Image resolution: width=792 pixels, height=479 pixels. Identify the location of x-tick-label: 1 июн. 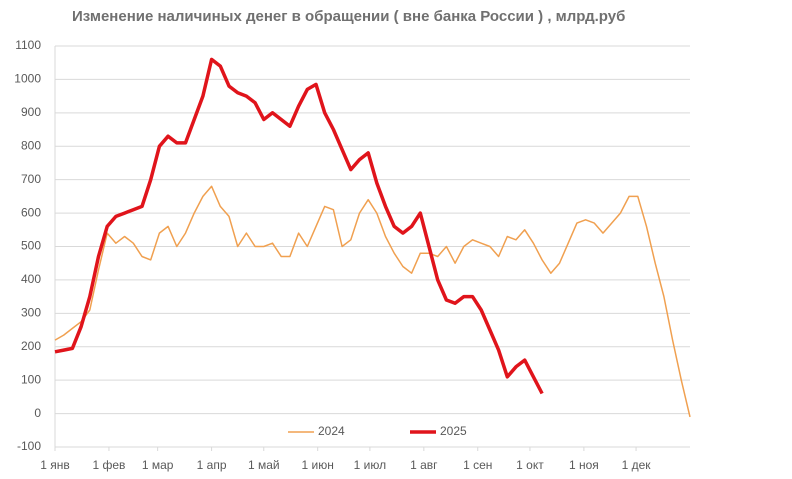
(318, 465).